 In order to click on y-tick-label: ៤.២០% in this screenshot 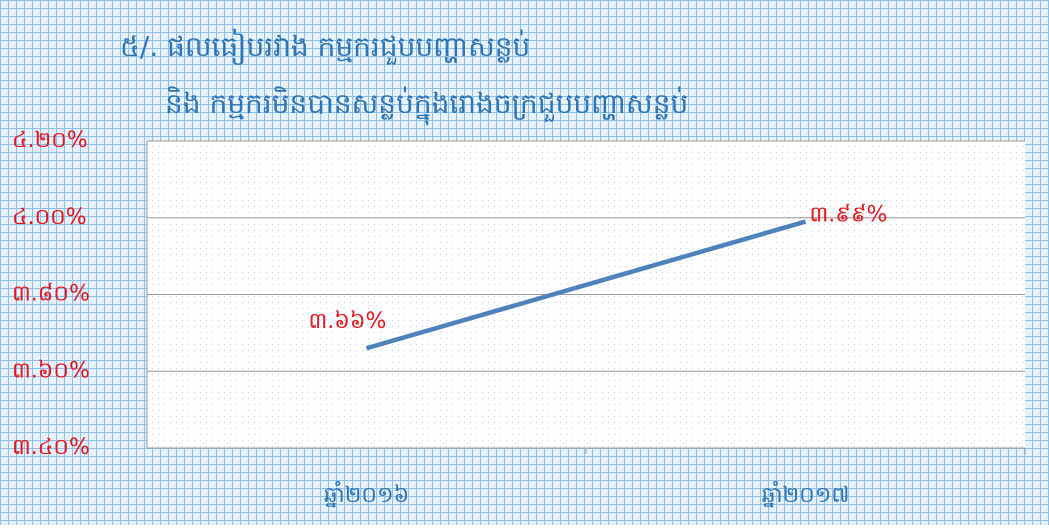, I will do `click(50, 140)`.